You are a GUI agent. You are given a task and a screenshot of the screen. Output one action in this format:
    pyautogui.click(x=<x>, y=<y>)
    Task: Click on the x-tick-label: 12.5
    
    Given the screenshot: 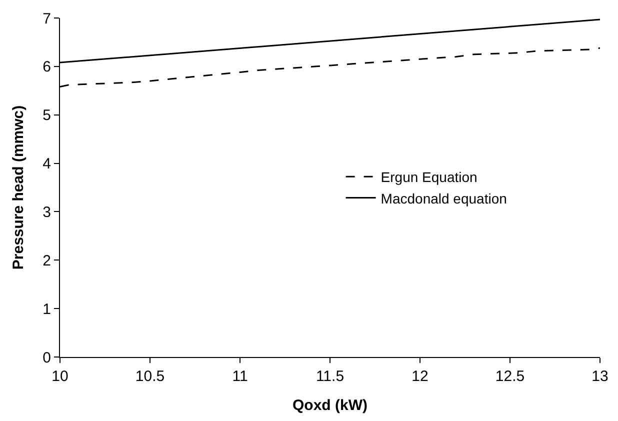 What is the action you would take?
    pyautogui.click(x=510, y=376)
    